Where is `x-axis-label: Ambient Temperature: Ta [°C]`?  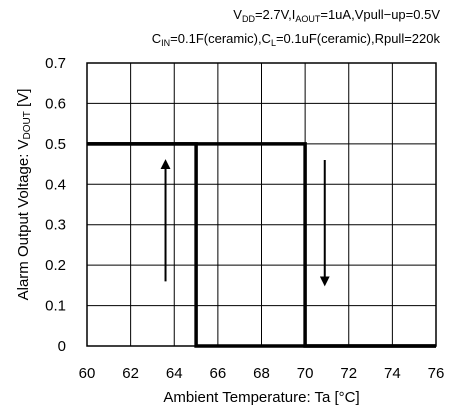
x-axis-label: Ambient Temperature: Ta [°C] is located at coordinates (261, 397).